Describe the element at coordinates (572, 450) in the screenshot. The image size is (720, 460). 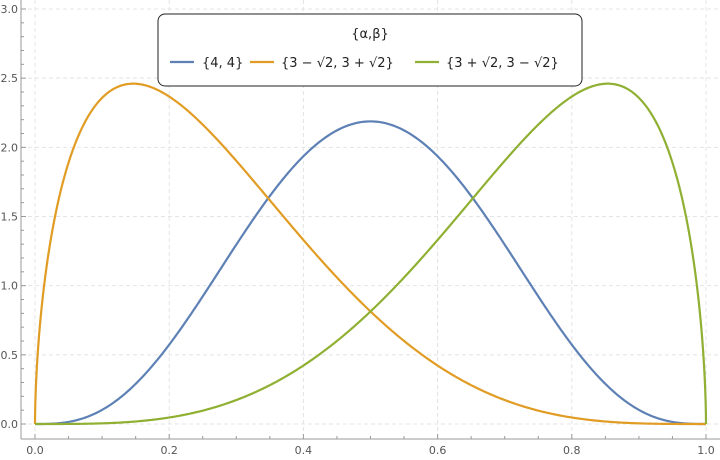
I see `x-tick-label: 0.8` at that location.